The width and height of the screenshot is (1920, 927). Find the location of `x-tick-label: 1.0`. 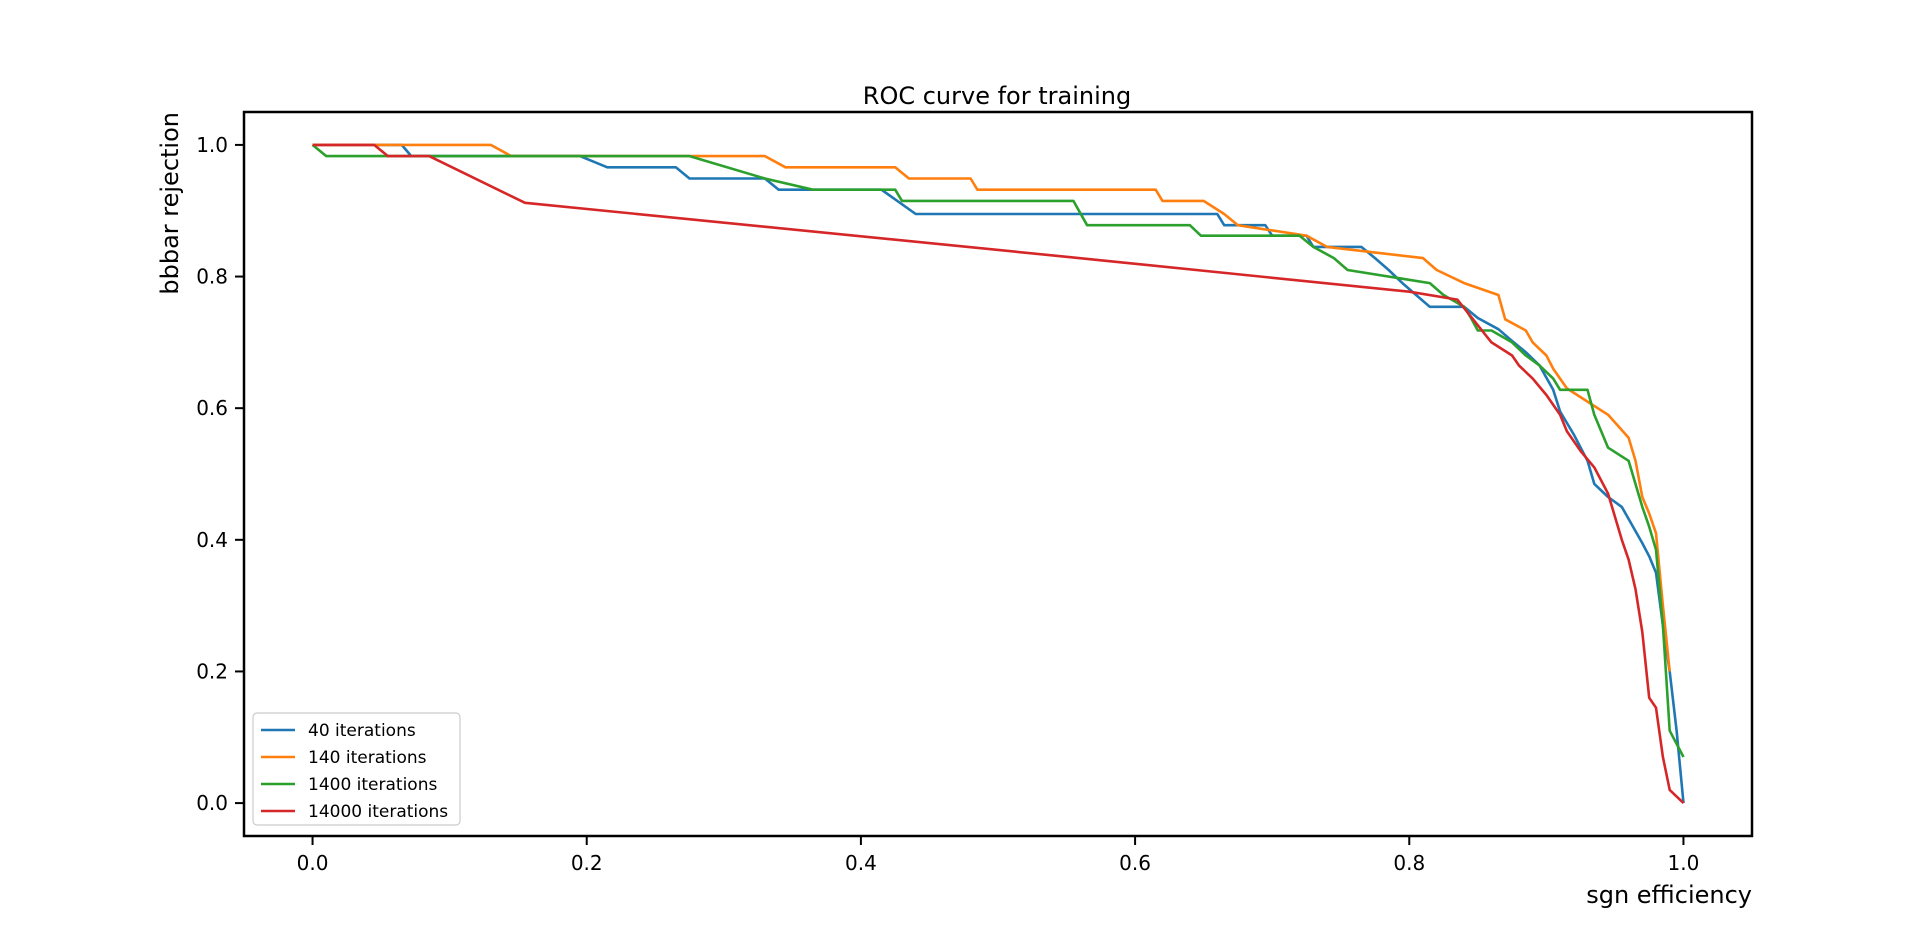

x-tick-label: 1.0 is located at coordinates (1684, 863).